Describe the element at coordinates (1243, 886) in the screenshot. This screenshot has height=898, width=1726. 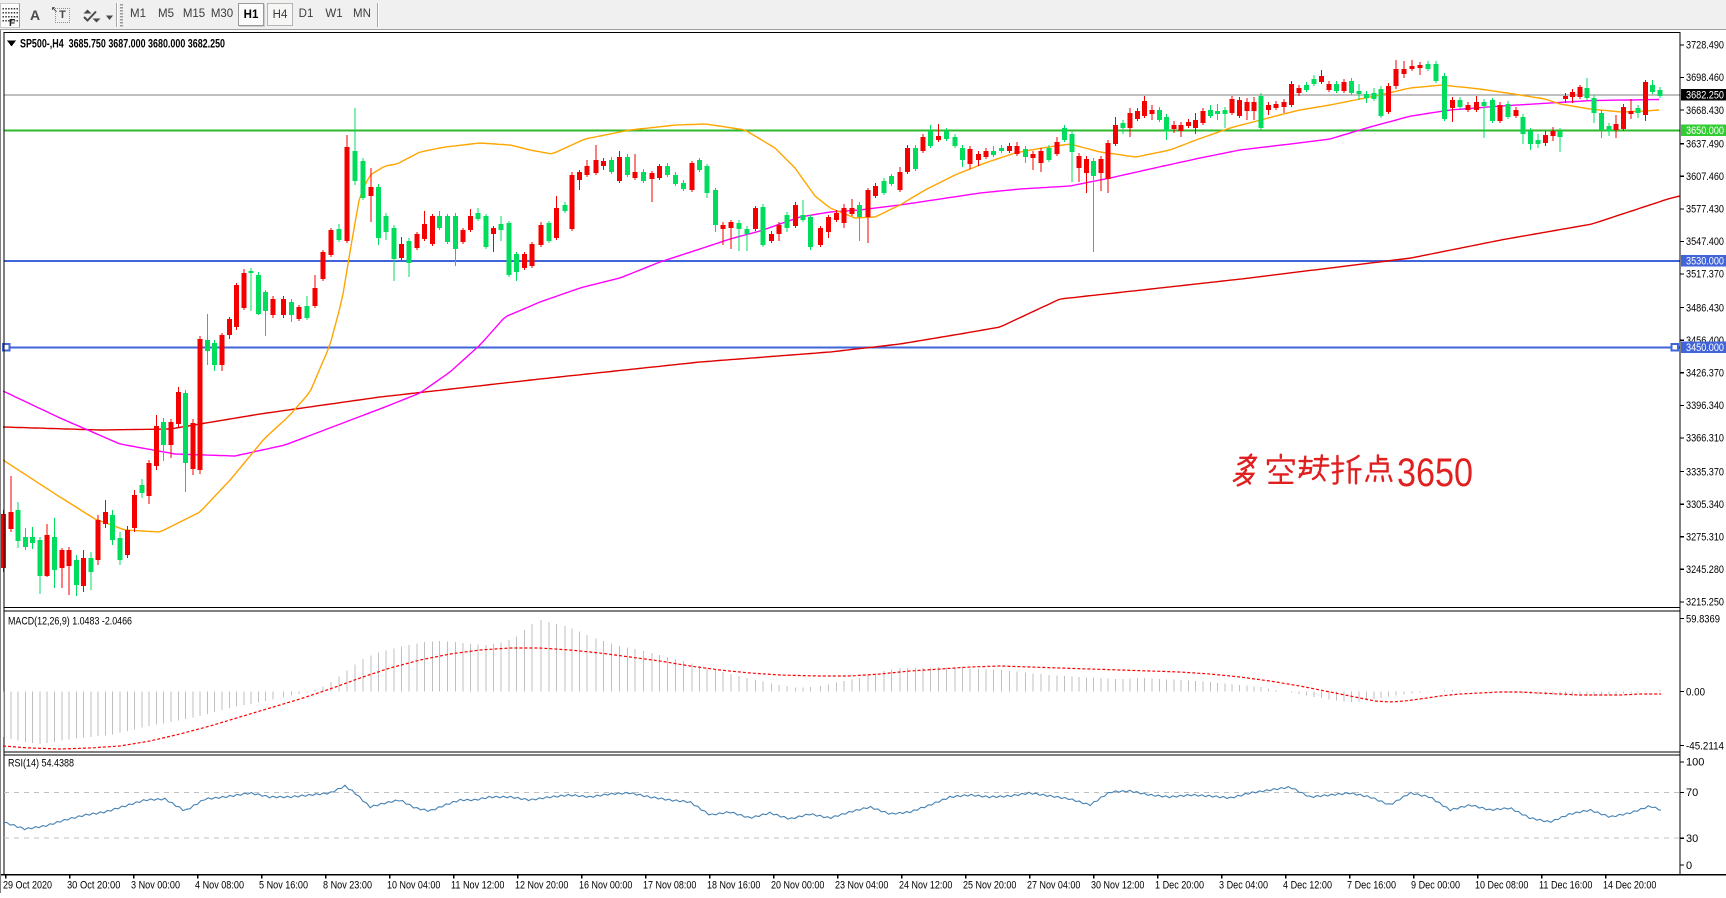
I see `svg-text: 3 Dec 04:00` at that location.